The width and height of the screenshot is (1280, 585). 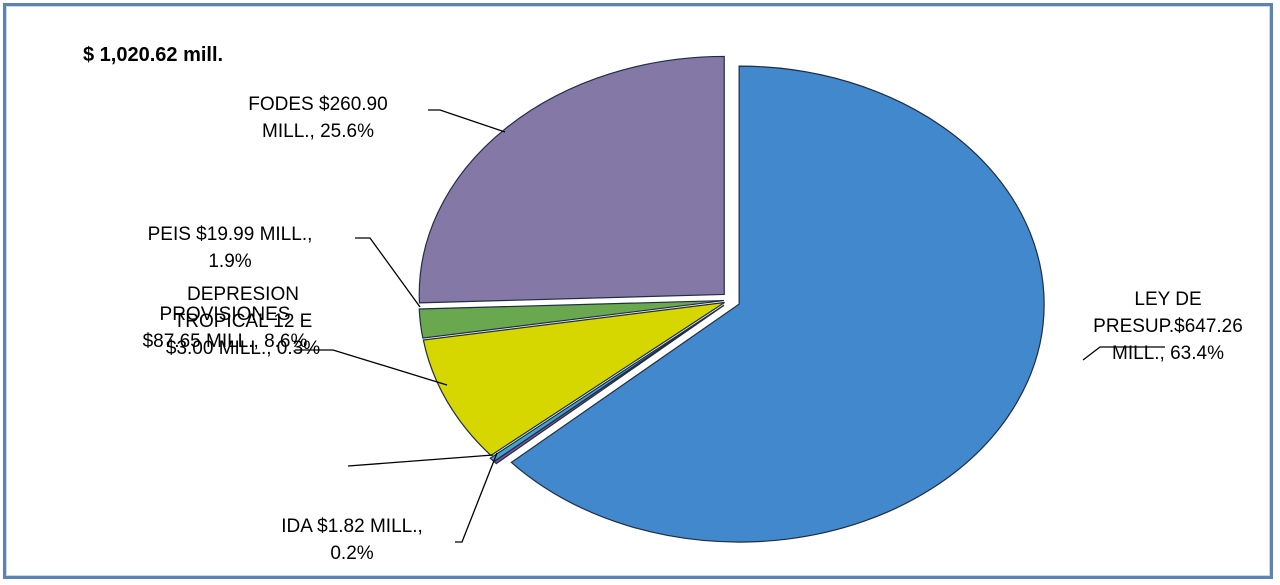 What do you see at coordinates (1168, 353) in the screenshot?
I see `data-label-line: MILL., 63.4%` at bounding box center [1168, 353].